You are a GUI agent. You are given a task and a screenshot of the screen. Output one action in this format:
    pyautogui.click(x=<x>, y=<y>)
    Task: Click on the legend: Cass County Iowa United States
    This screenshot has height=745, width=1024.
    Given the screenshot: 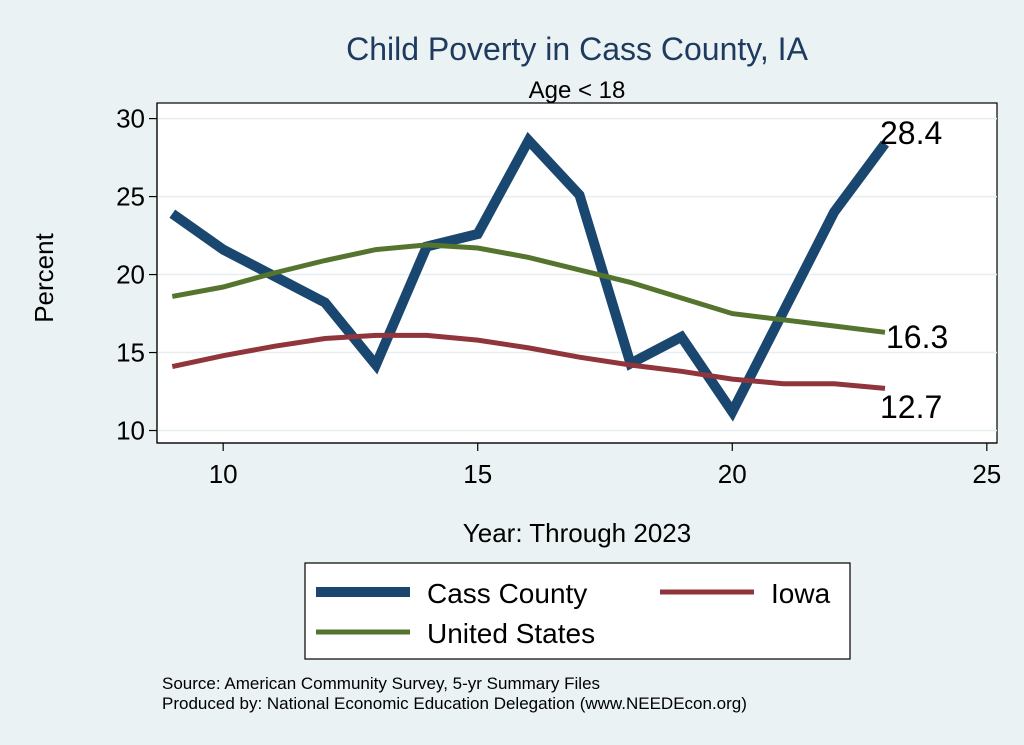 What is the action you would take?
    pyautogui.click(x=577, y=611)
    